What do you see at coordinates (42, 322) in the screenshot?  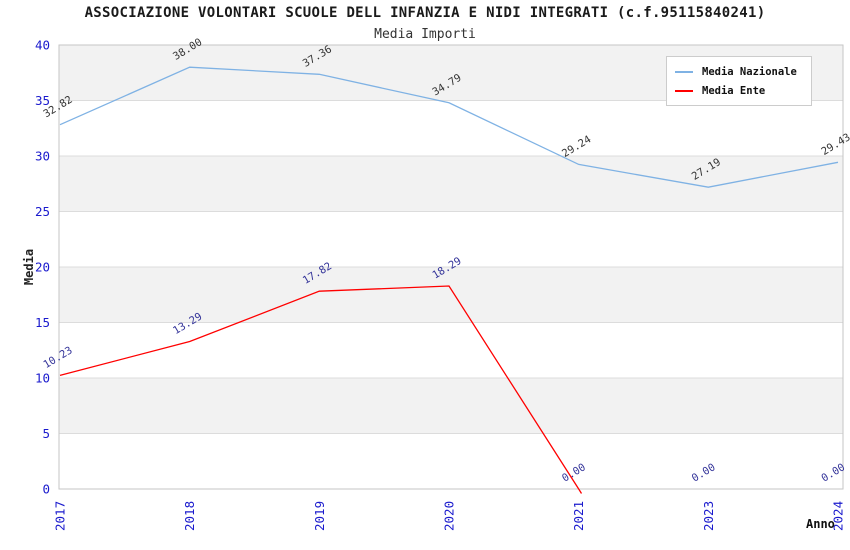 I see `svg-text: 15` at bounding box center [42, 322].